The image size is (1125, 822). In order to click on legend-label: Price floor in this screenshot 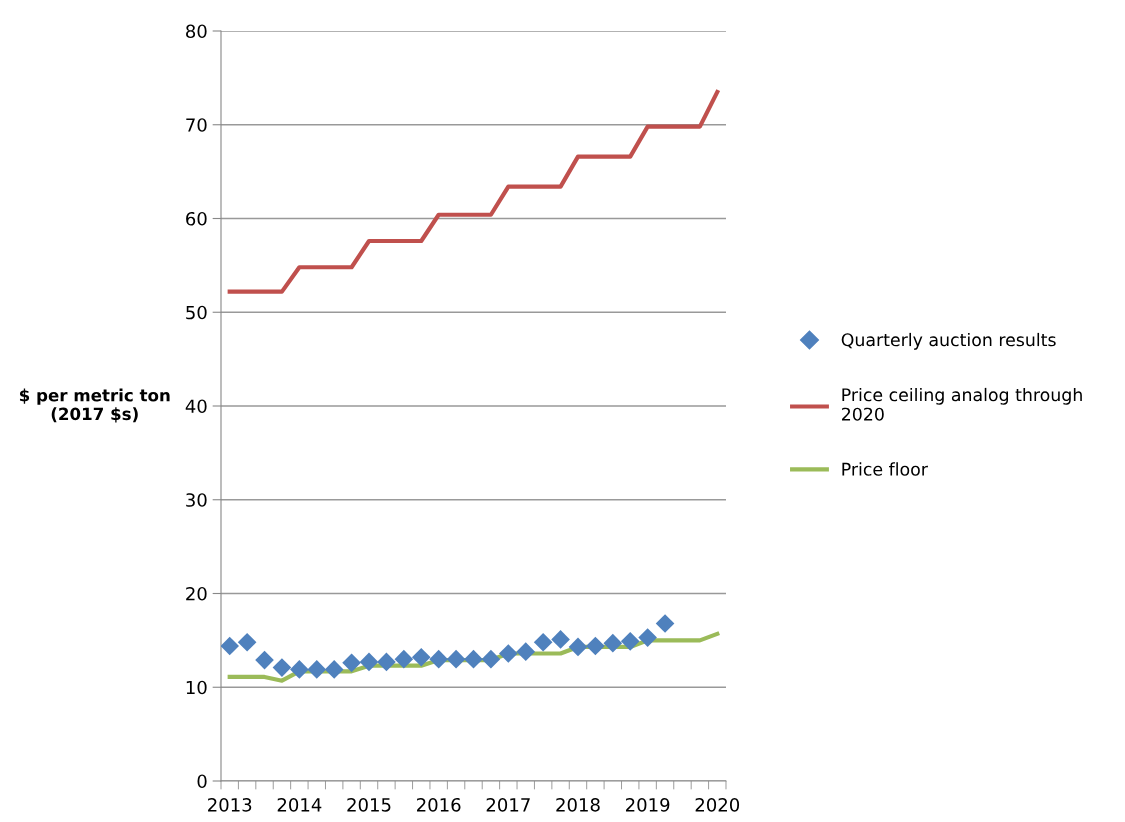, I will do `click(885, 469)`.